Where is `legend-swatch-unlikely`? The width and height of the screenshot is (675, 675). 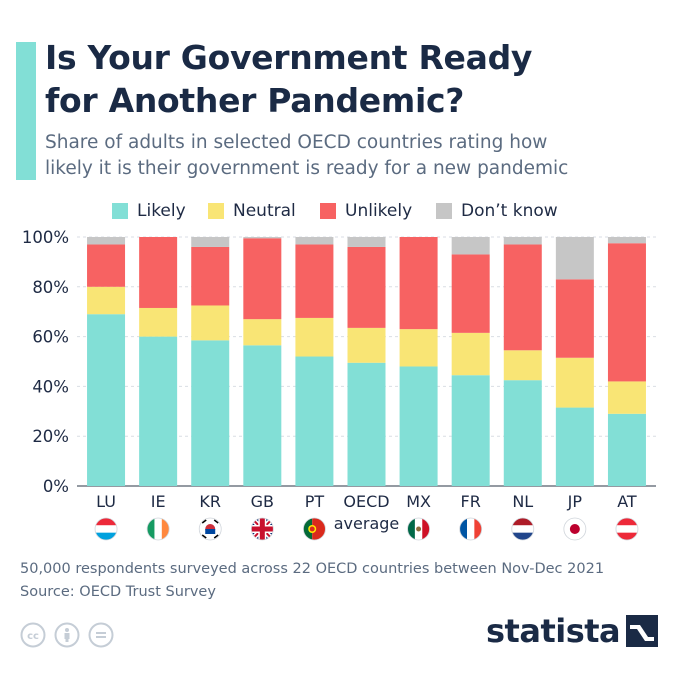 legend-swatch-unlikely is located at coordinates (328, 211).